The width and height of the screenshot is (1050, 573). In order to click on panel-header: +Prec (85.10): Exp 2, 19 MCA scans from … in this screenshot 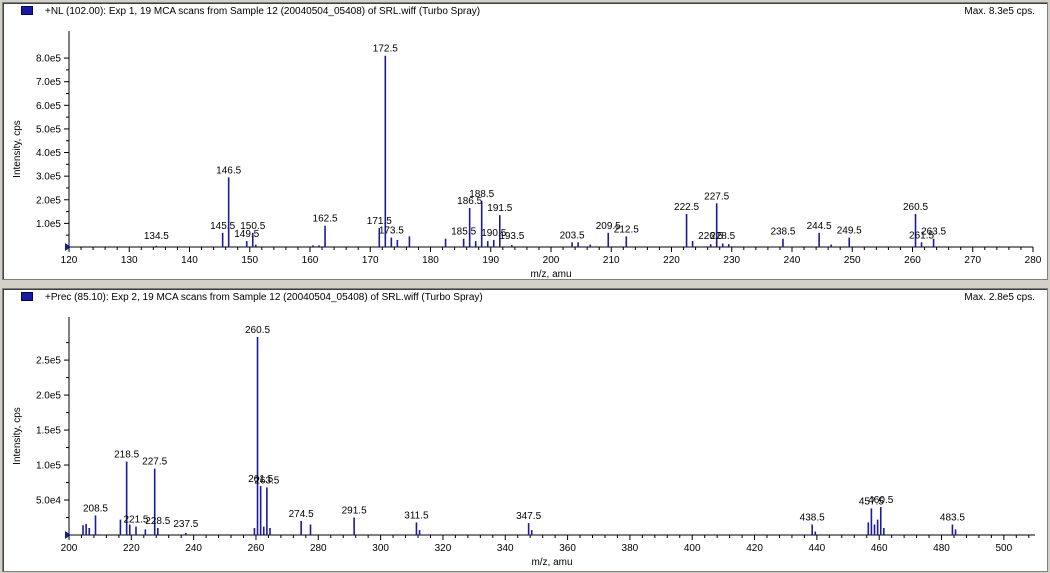, I will do `click(525, 297)`.